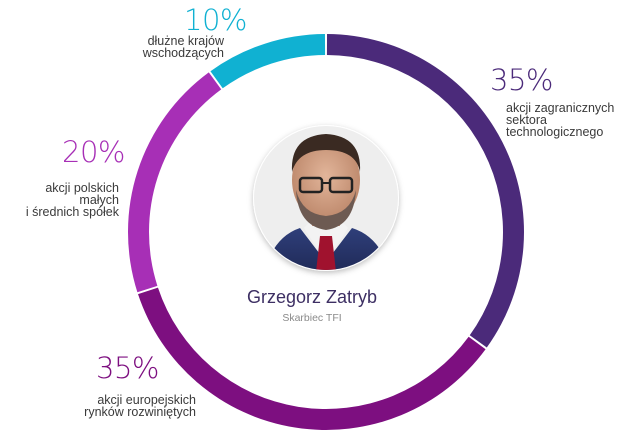  I want to click on slice-percent-poland: 20%, so click(93, 152).